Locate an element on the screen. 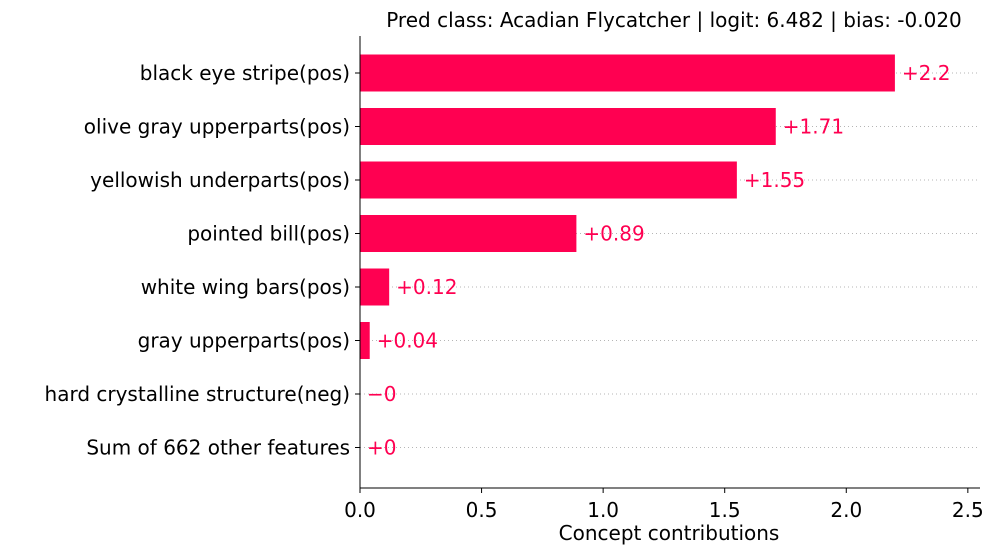 This screenshot has width=1001, height=553. category-label: black eye stripe(pos) is located at coordinates (245, 73).